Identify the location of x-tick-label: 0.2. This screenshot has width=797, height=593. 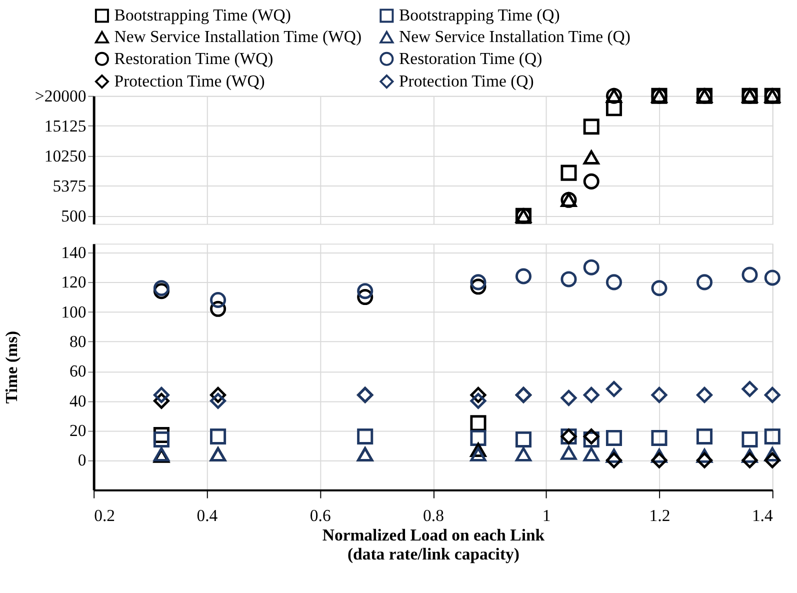
(105, 515).